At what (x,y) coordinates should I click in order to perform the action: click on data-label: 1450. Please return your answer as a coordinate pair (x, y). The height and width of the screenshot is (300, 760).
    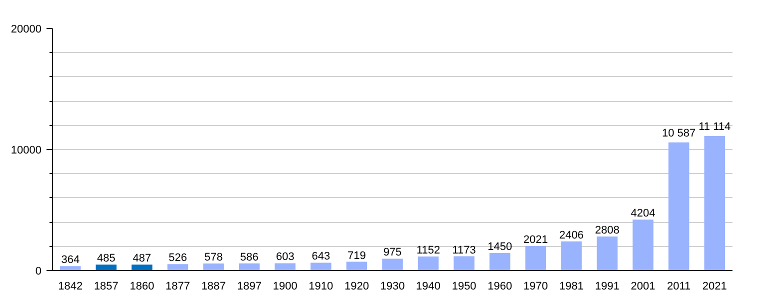
    Looking at the image, I should click on (500, 246).